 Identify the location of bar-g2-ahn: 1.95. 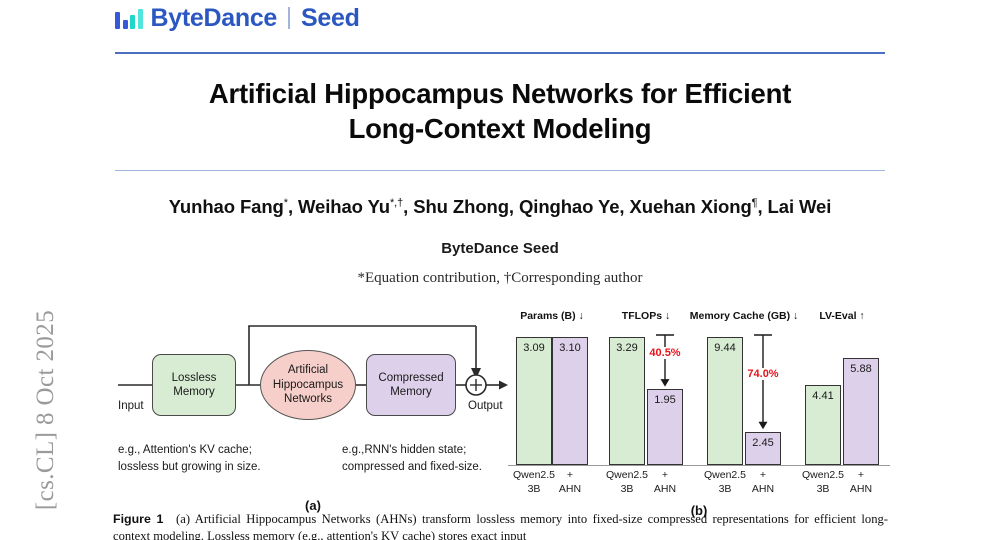
(665, 427).